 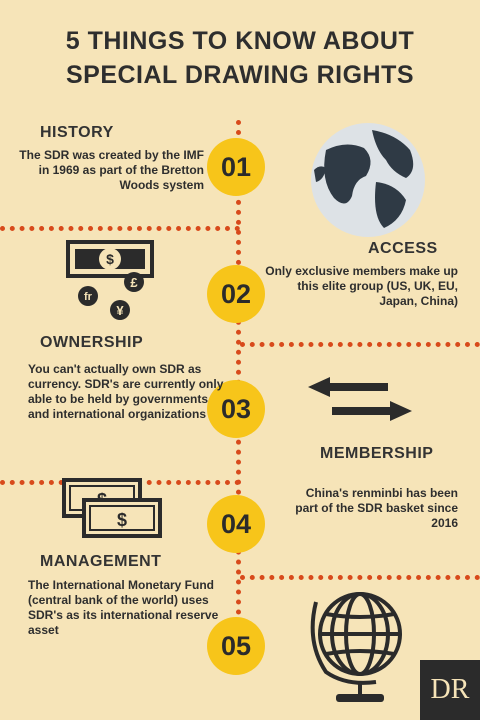 I want to click on number-03: 03, so click(x=236, y=408).